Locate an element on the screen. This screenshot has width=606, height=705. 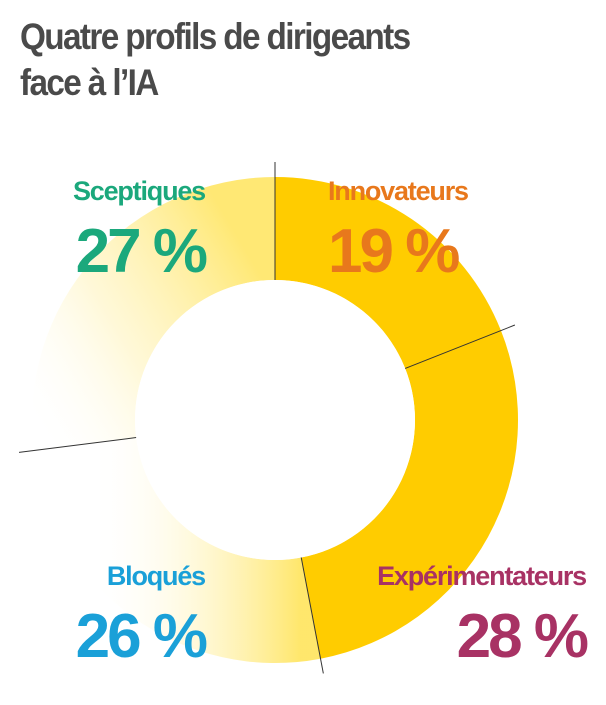
chart-title: Quatre profils de dirigeants face à l’IA is located at coordinates (276, 60).